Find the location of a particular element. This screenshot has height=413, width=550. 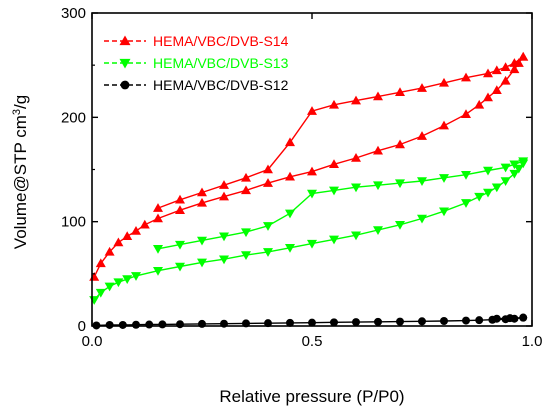

x-tick-label: 0.5 is located at coordinates (312, 341).